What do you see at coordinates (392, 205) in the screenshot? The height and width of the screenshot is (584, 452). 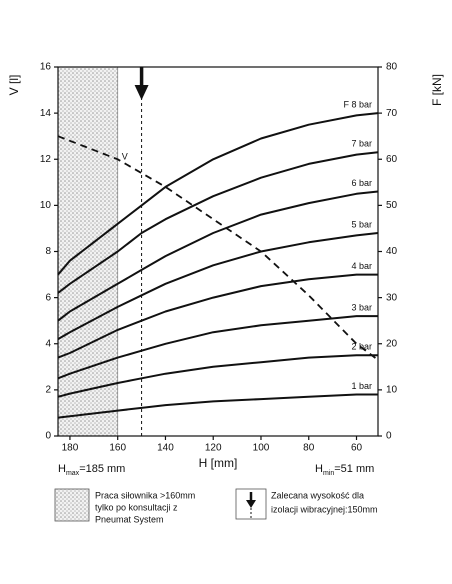 I see `y2-tick-label: 50` at bounding box center [392, 205].